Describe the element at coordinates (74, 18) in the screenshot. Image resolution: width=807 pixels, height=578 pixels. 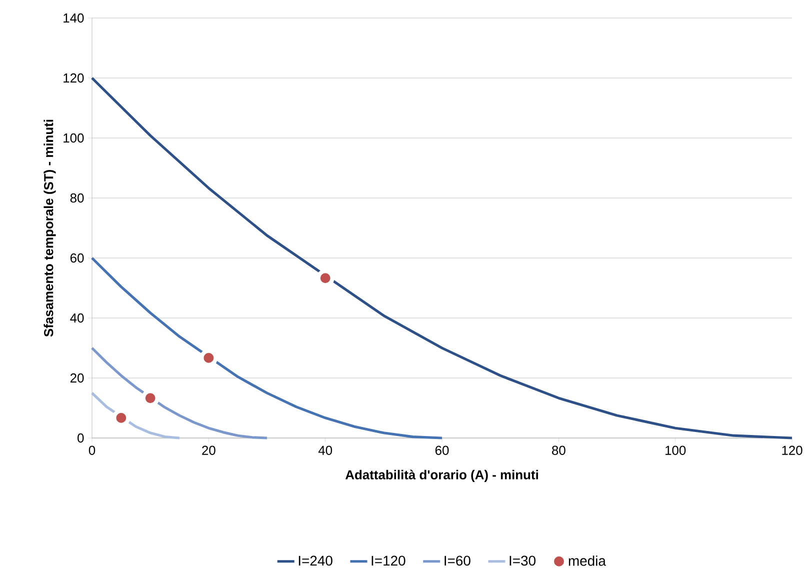
I see `y-tick-label: 140` at that location.